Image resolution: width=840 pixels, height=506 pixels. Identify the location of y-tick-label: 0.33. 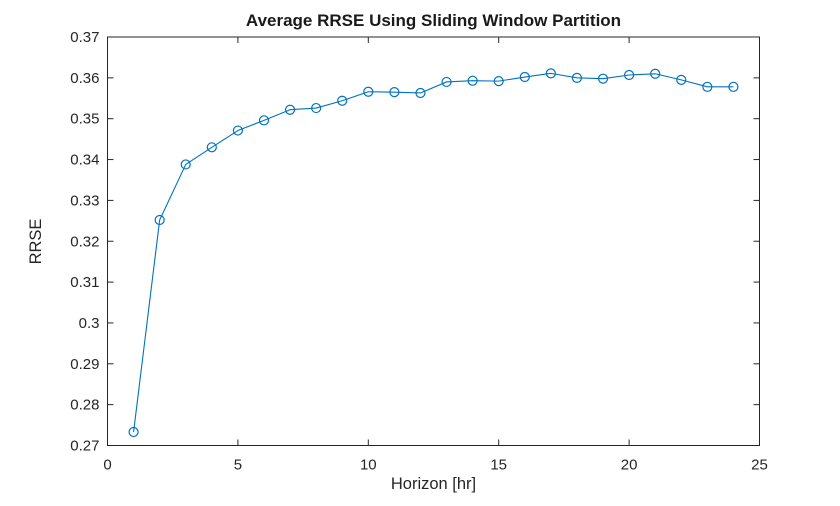
(84, 200).